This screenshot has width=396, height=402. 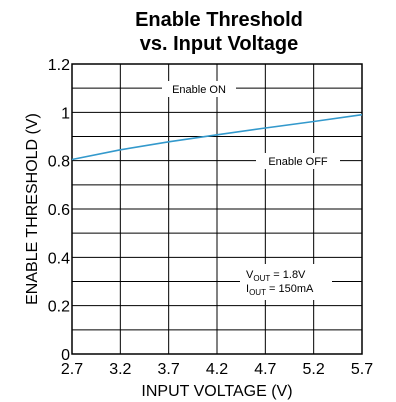 What do you see at coordinates (257, 292) in the screenshot?
I see `iout-subscript: OUT` at bounding box center [257, 292].